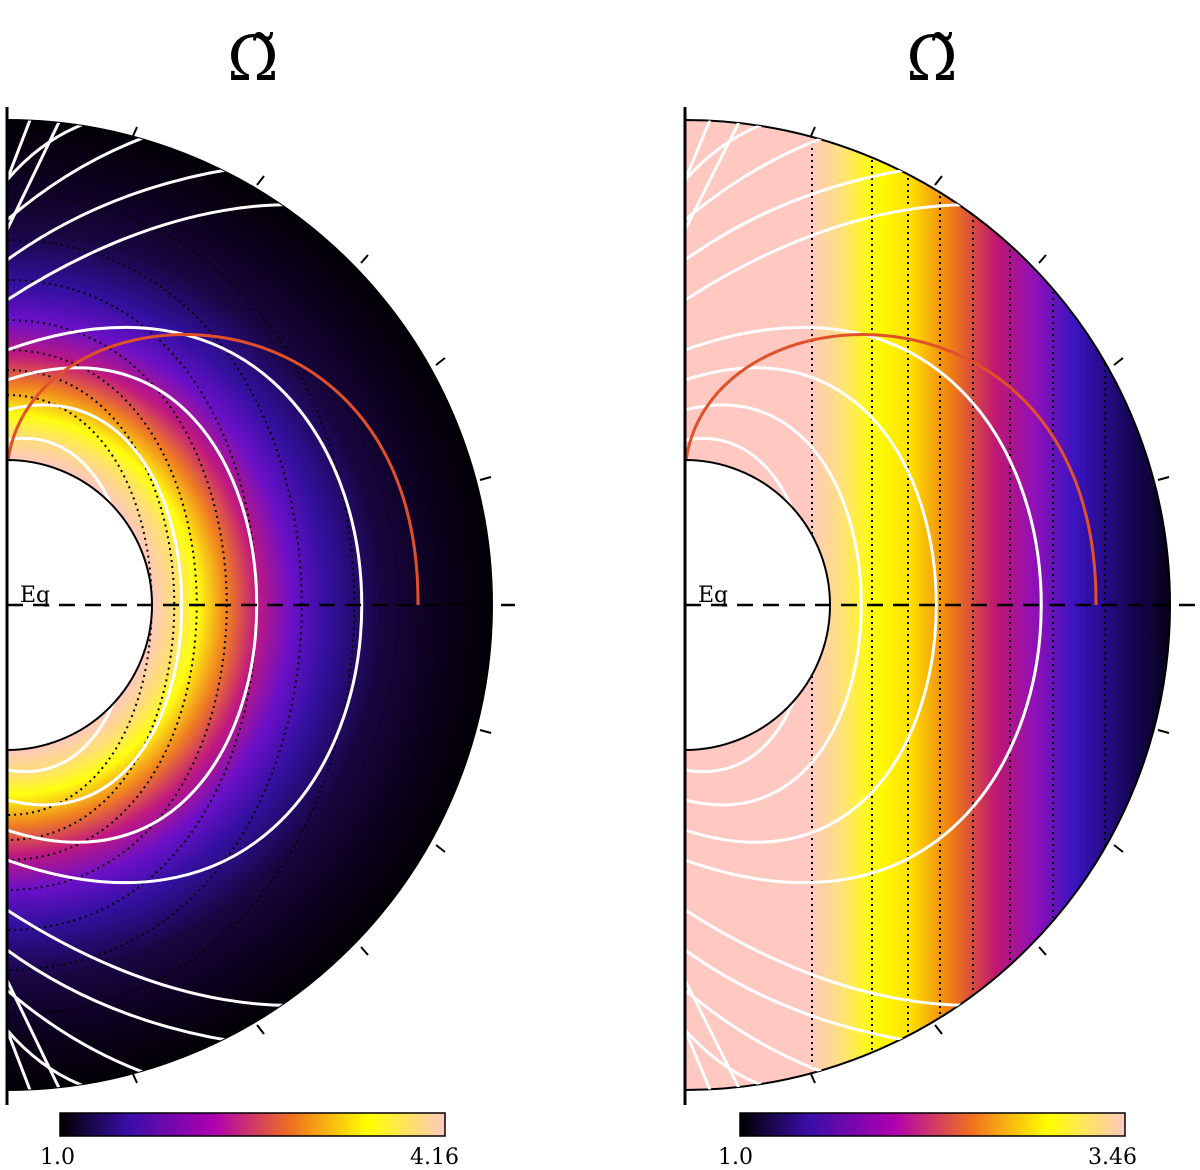 Image resolution: width=1200 pixels, height=1170 pixels. Describe the element at coordinates (931, 58) in the screenshot. I see `right-title: Ω̃` at that location.